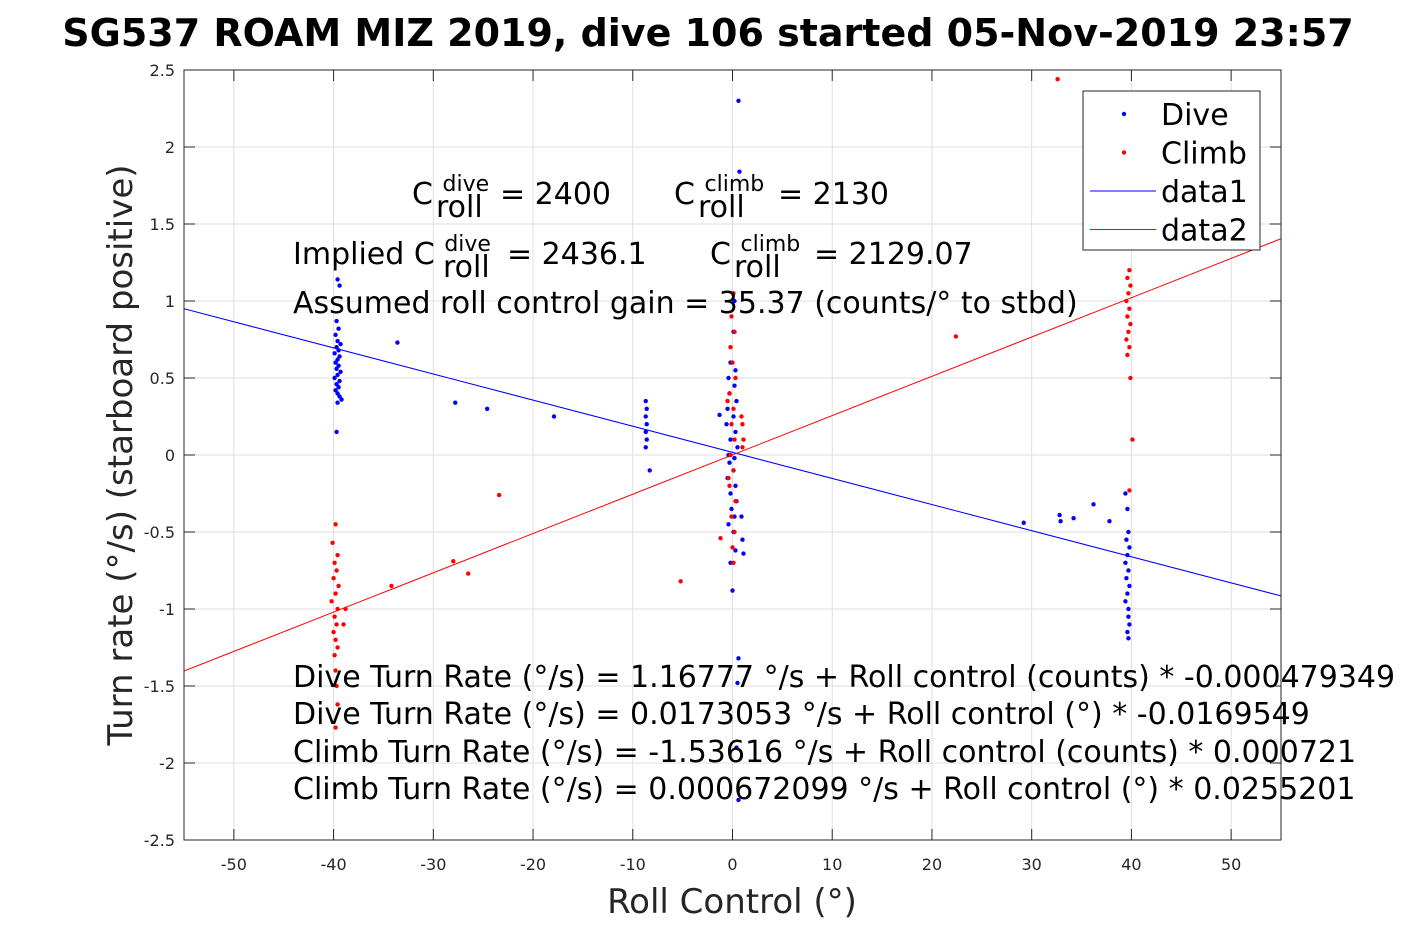 Image resolution: width=1417 pixels, height=945 pixels. Describe the element at coordinates (832, 864) in the screenshot. I see `x-tick-label: 10` at that location.